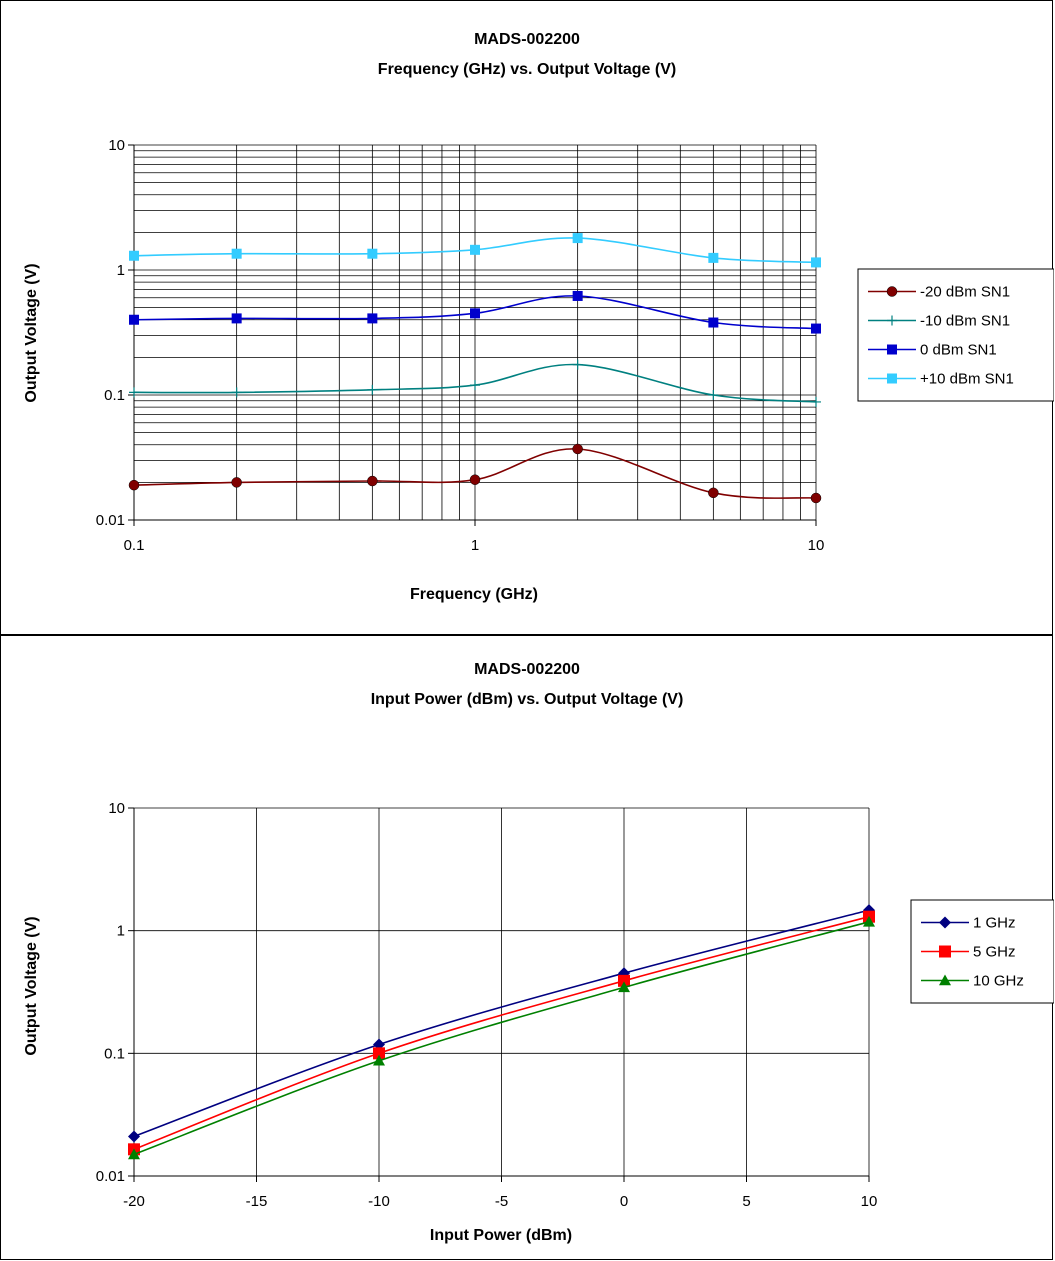 This screenshot has width=1055, height=1261. What do you see at coordinates (475, 545) in the screenshot?
I see `x-tick-label: 1` at bounding box center [475, 545].